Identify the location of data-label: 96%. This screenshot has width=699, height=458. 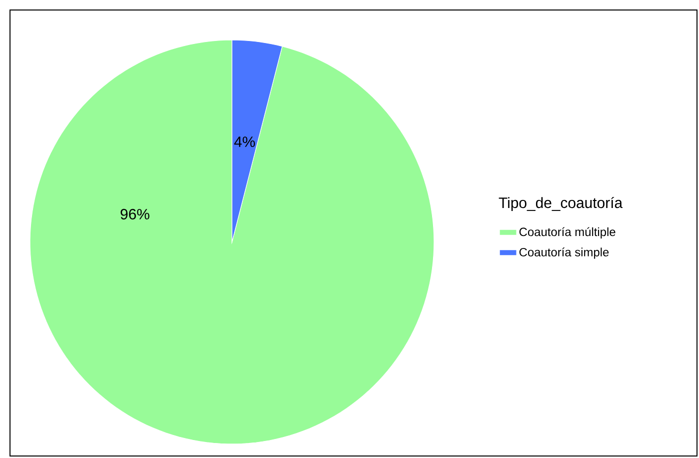
(135, 214).